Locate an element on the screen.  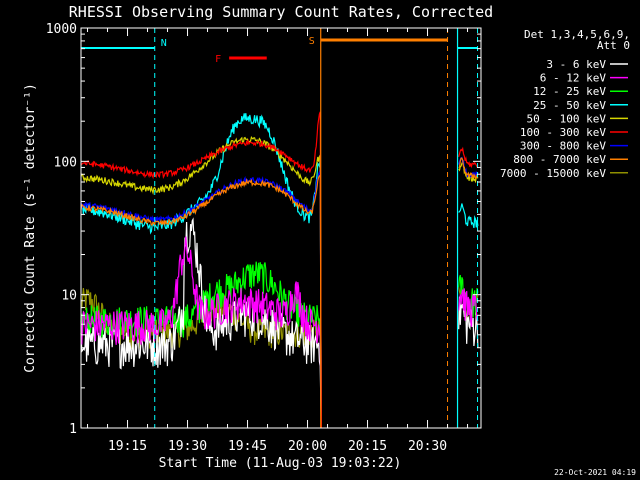
legend-entry-label: 800 - 7000 keV is located at coordinates (559, 159).